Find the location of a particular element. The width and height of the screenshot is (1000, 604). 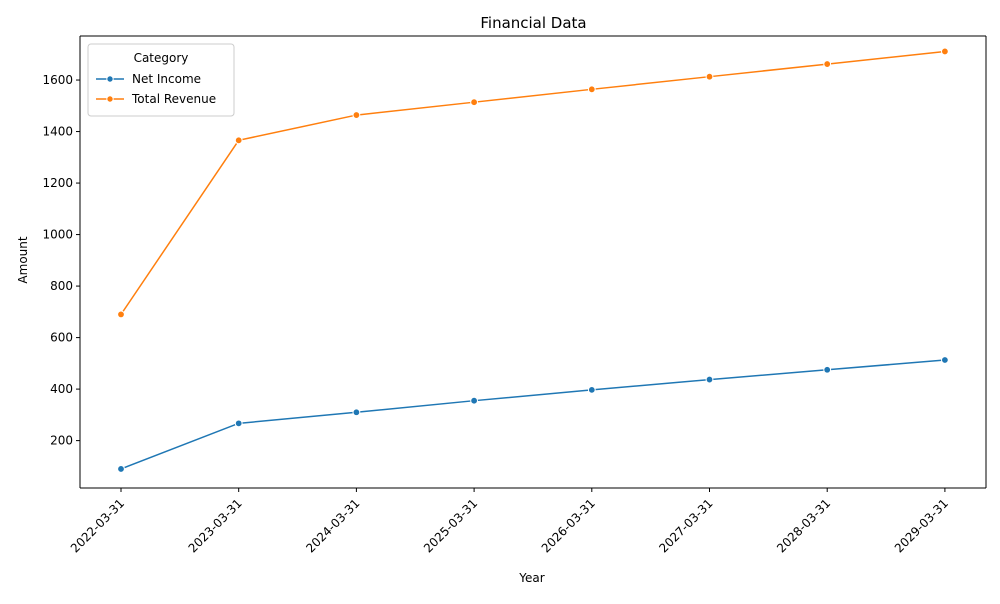

y-tick-label-400: 400 is located at coordinates (61, 389).